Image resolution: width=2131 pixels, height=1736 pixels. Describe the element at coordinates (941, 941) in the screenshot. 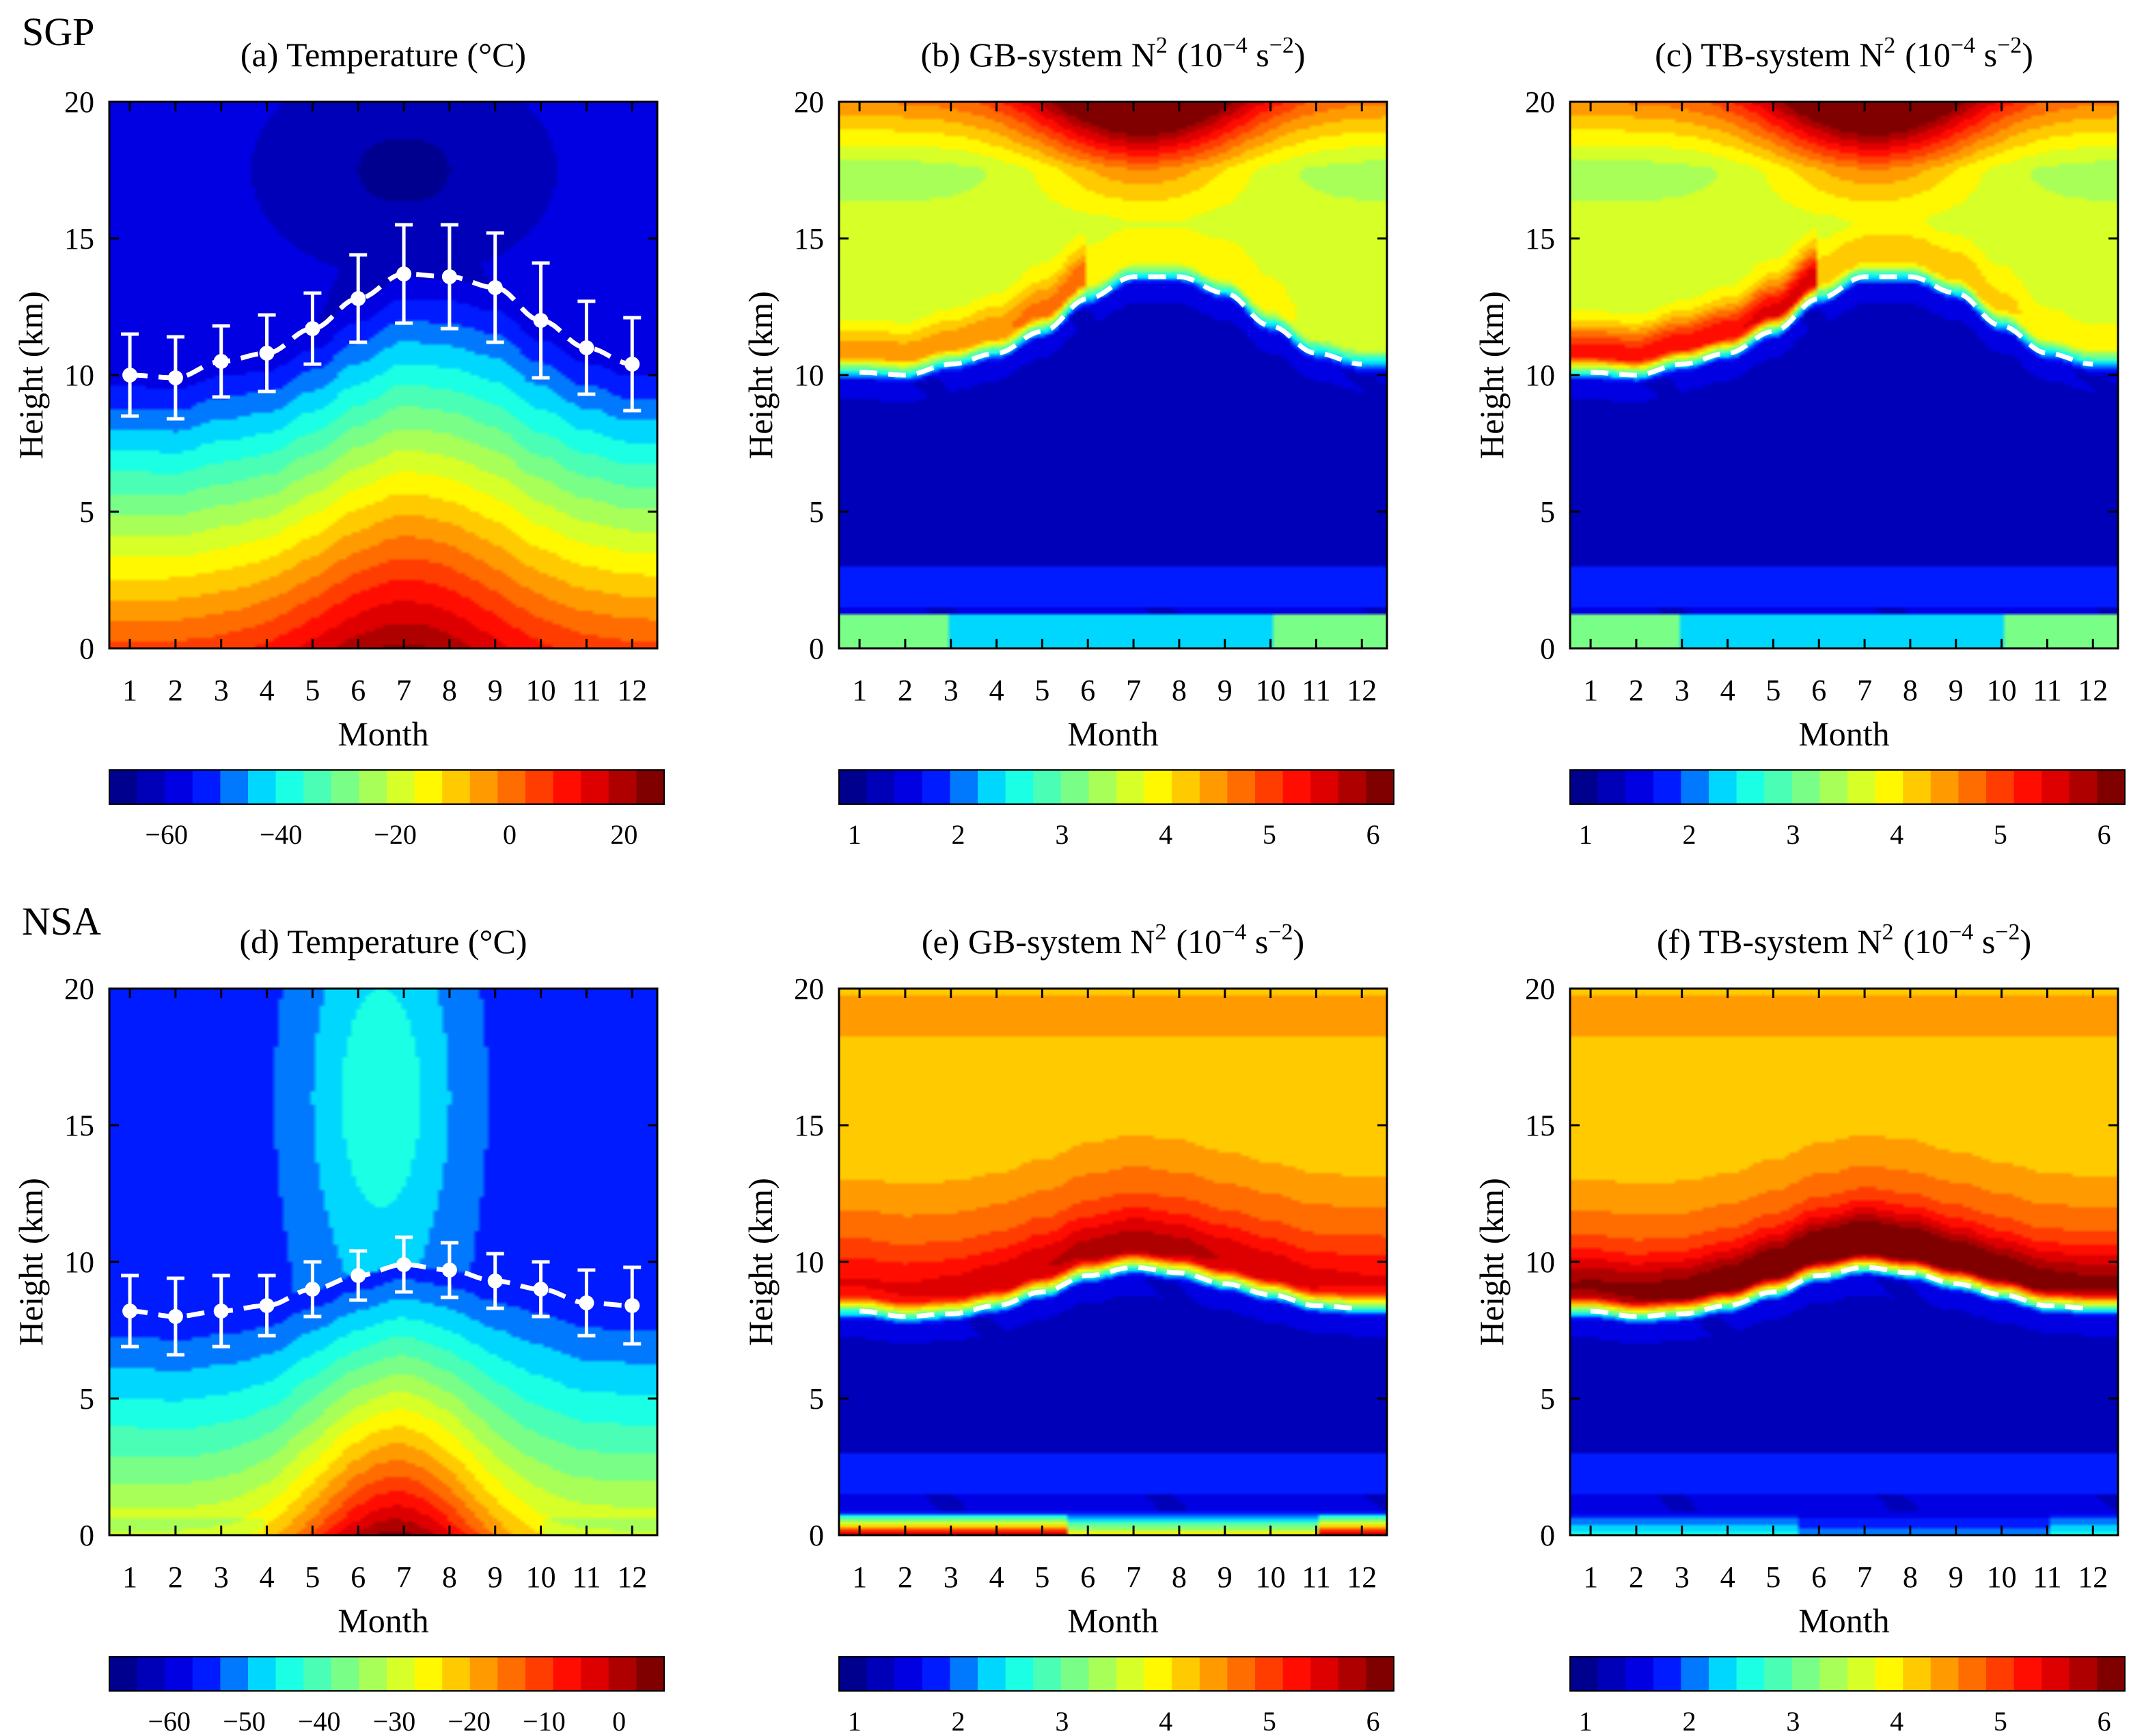

I see `title-part: (e)` at that location.